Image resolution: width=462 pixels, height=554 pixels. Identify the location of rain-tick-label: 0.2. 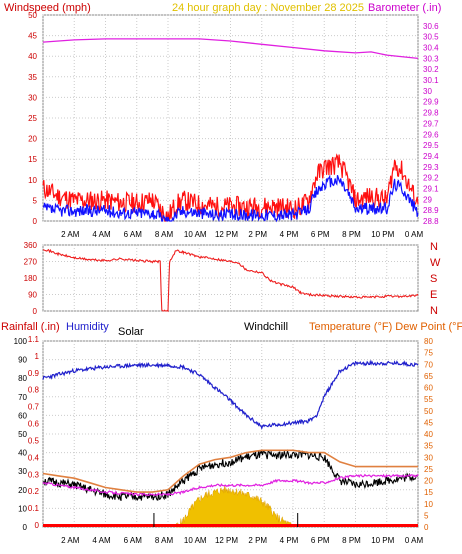
(34, 491).